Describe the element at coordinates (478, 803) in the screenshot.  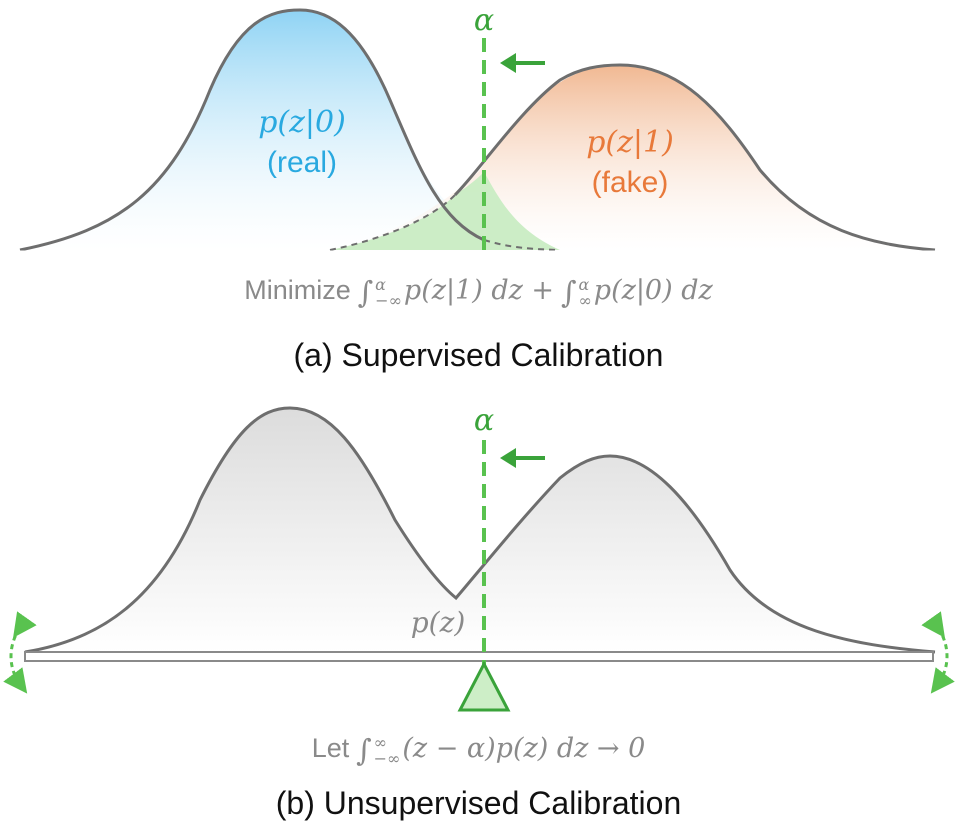
I see `caption-unsupervised: (b) Unsupervised Calibration` at that location.